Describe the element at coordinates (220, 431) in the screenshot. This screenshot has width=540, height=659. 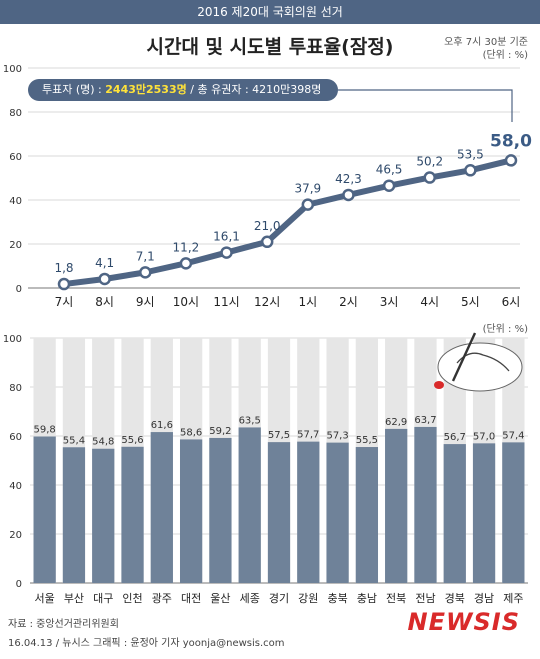
I see `bar-value-label: 59,2` at that location.